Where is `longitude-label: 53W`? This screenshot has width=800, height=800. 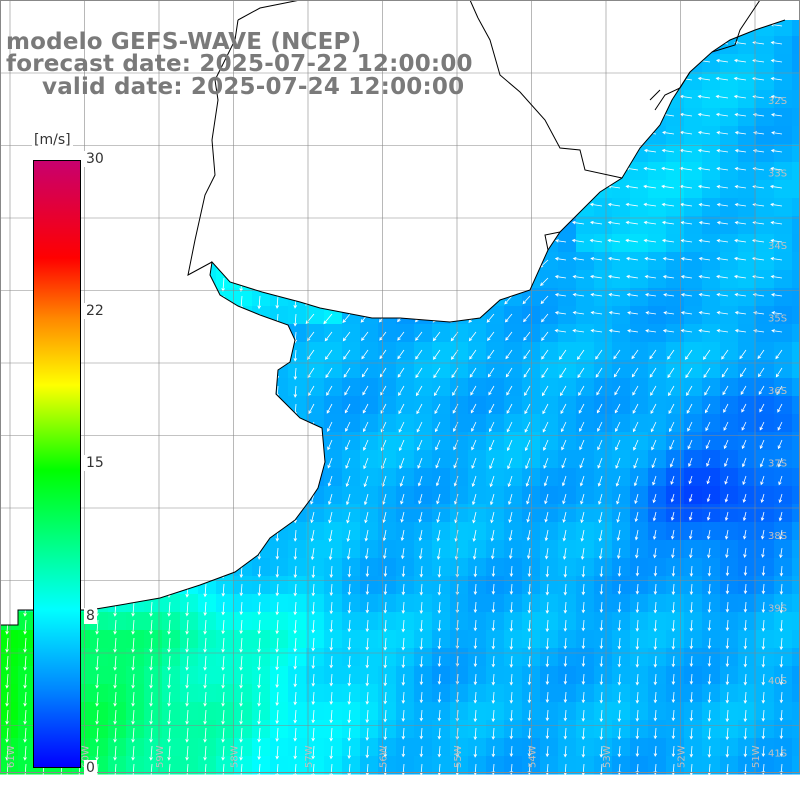 longitude-label: 53W is located at coordinates (607, 756).